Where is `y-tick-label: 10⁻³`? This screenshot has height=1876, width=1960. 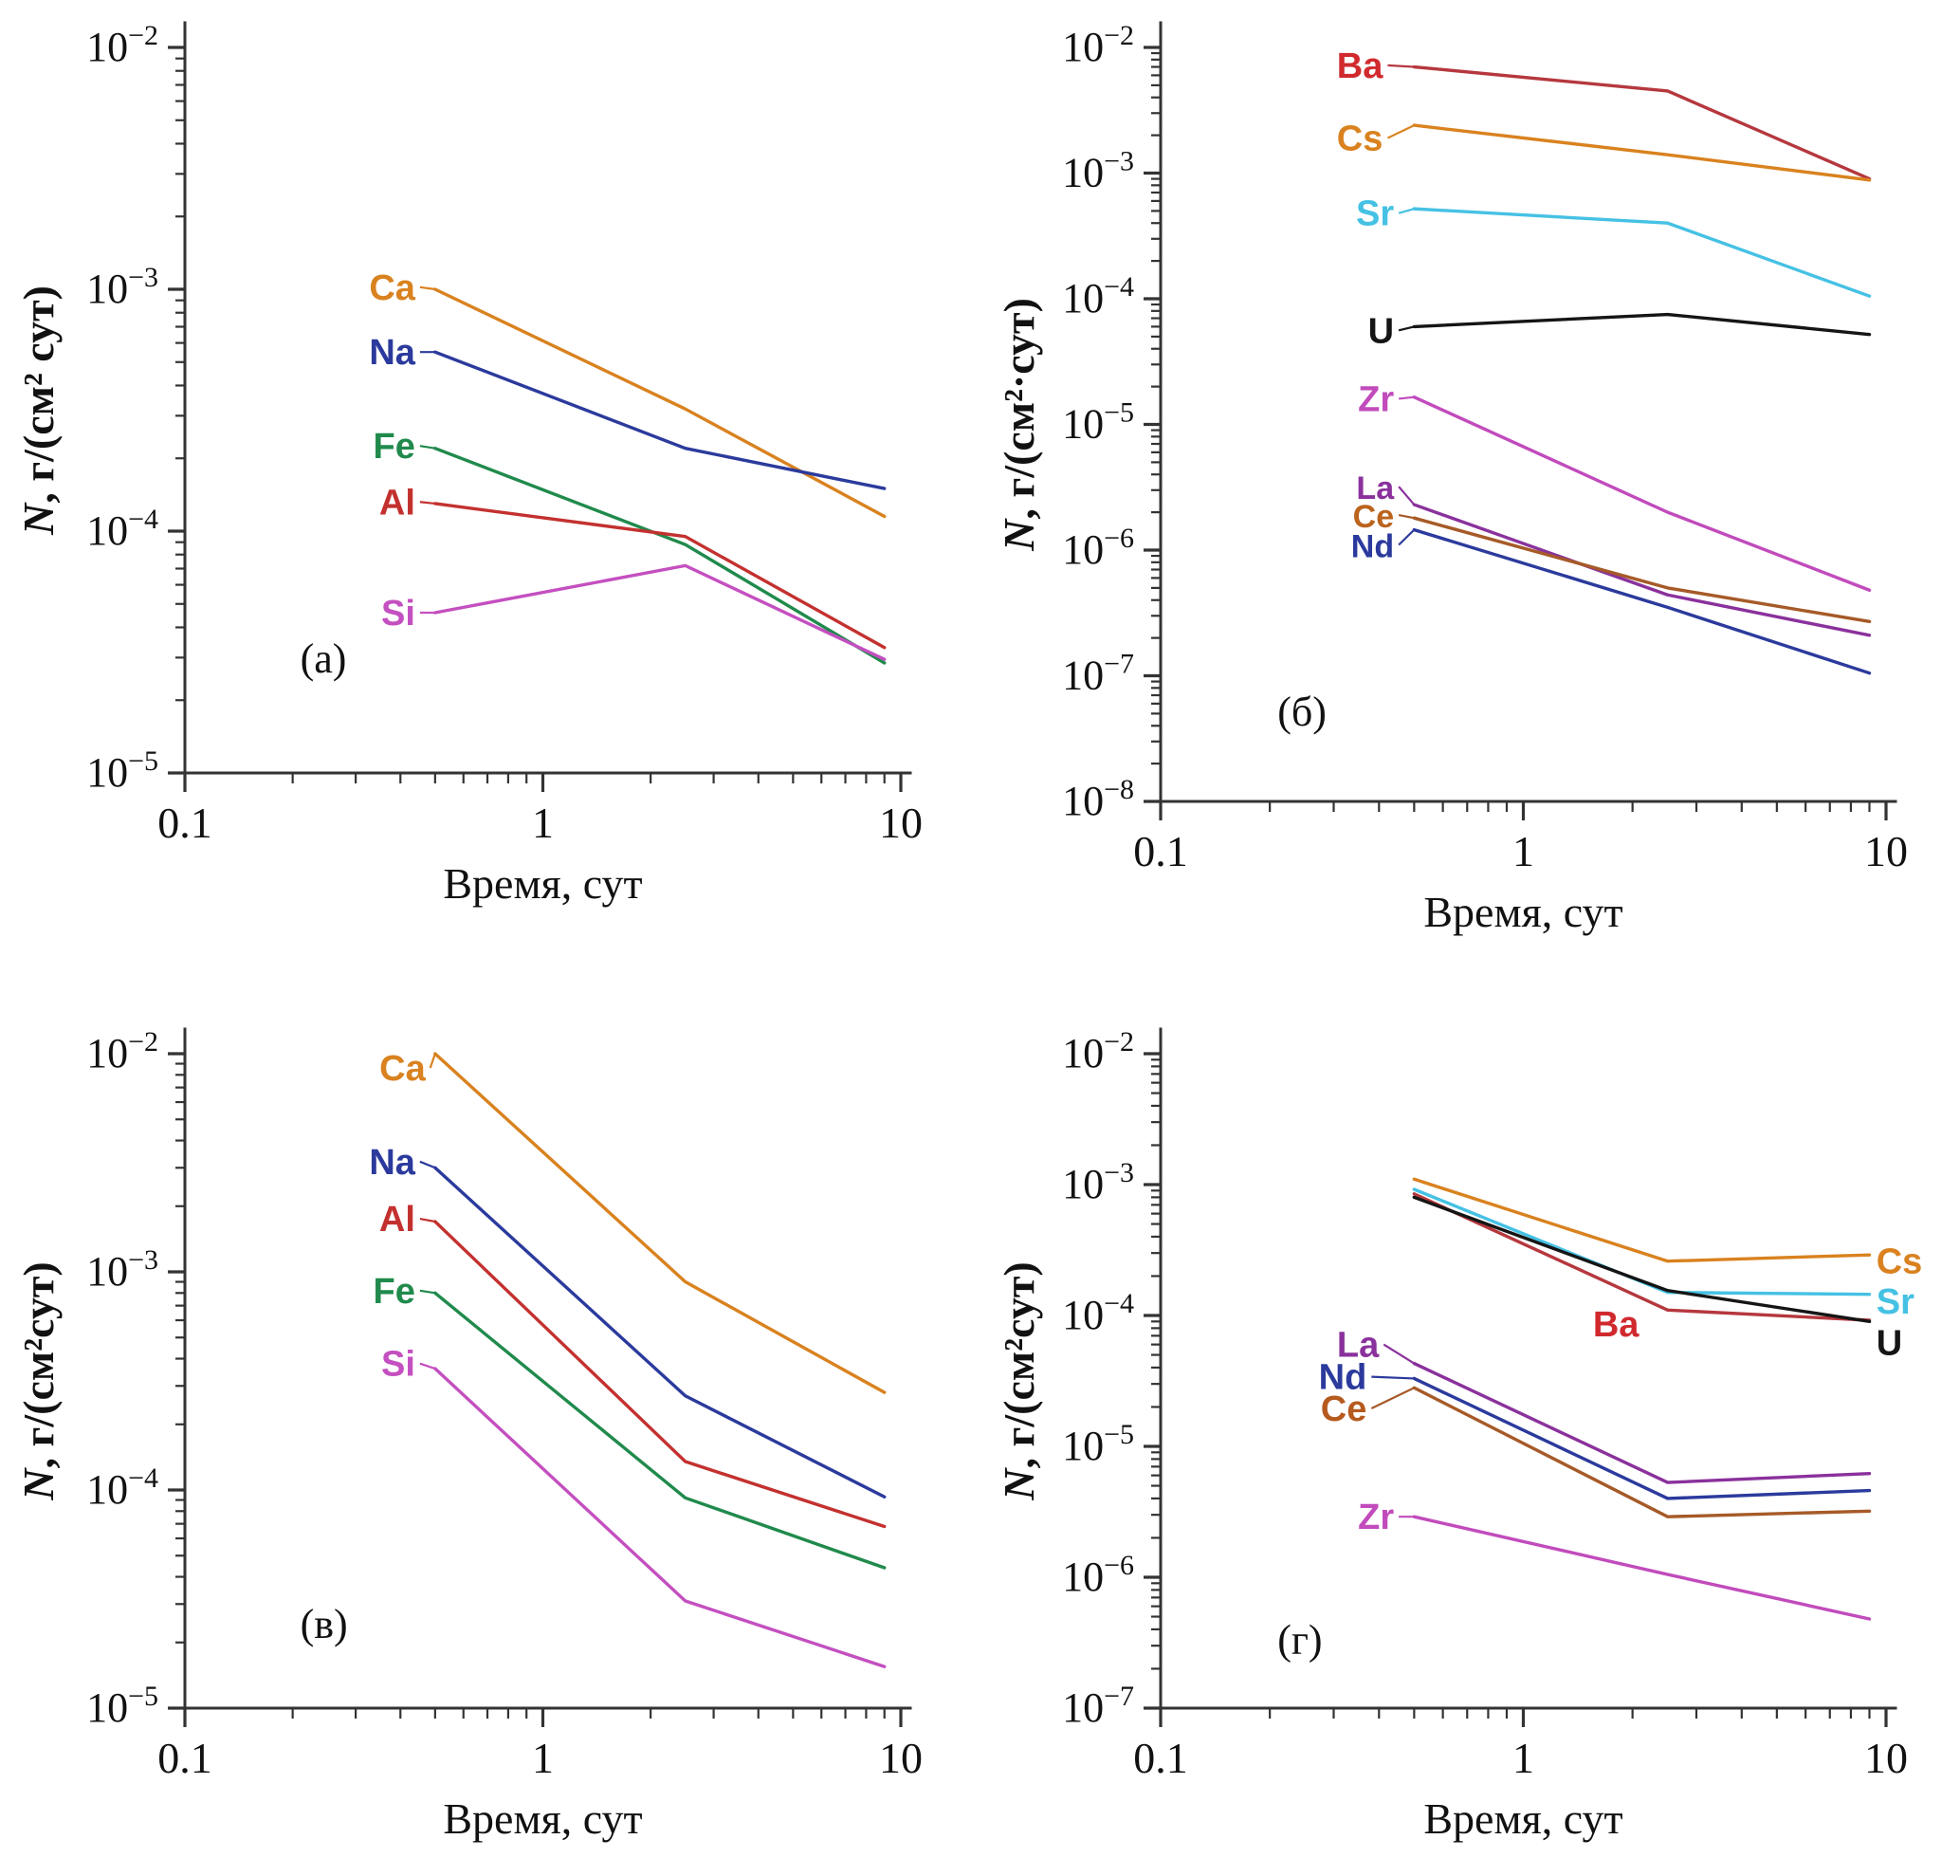 y-tick-label: 10⁻³ is located at coordinates (1098, 171).